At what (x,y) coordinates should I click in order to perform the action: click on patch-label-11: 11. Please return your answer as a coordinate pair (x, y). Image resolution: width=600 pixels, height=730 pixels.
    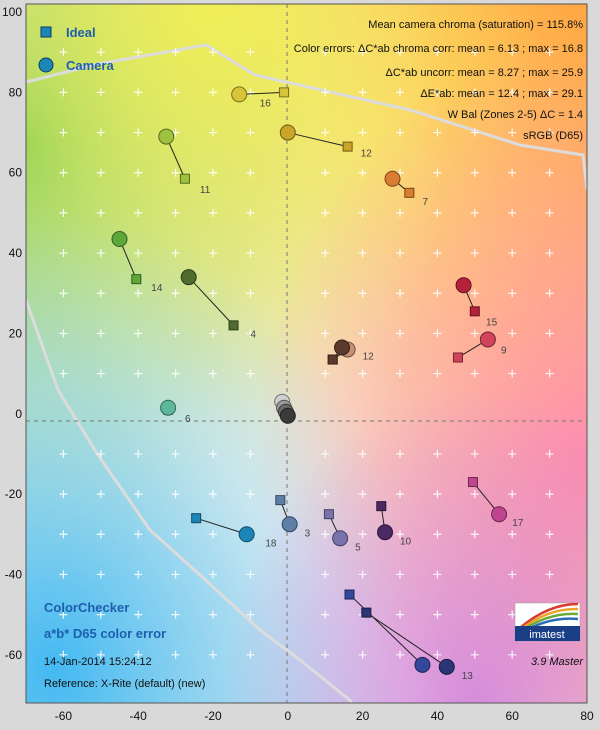
    Looking at the image, I should click on (205, 190).